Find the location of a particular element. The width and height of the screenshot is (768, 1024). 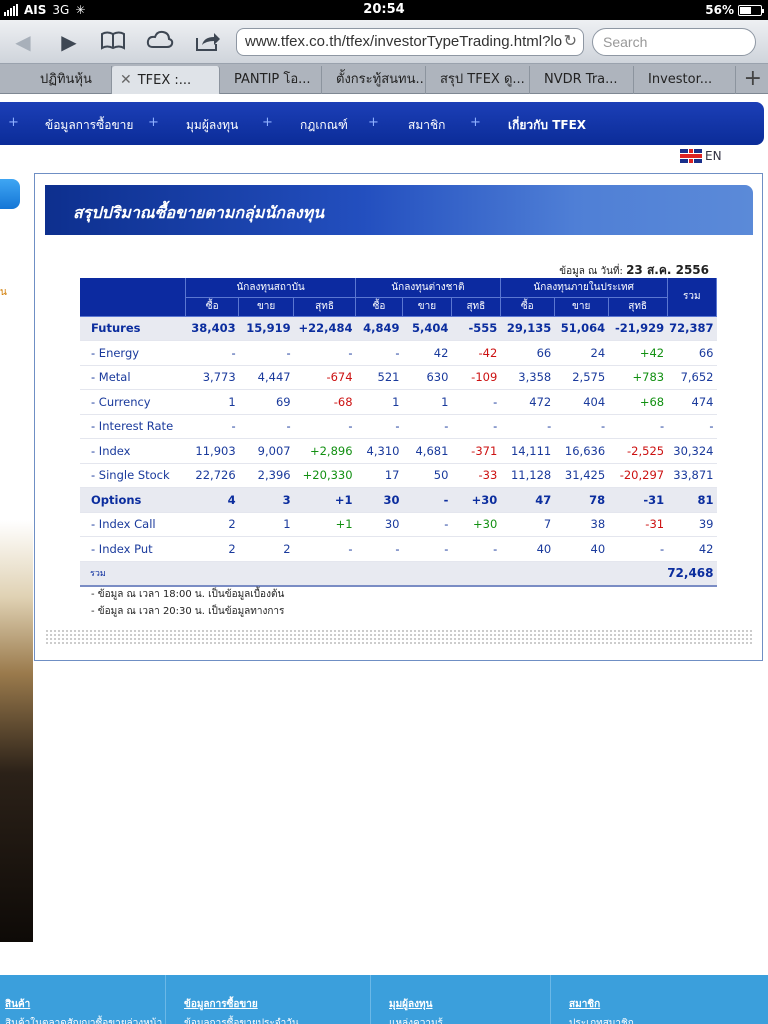

footer-heading: สินค้า is located at coordinates (18, 1004).